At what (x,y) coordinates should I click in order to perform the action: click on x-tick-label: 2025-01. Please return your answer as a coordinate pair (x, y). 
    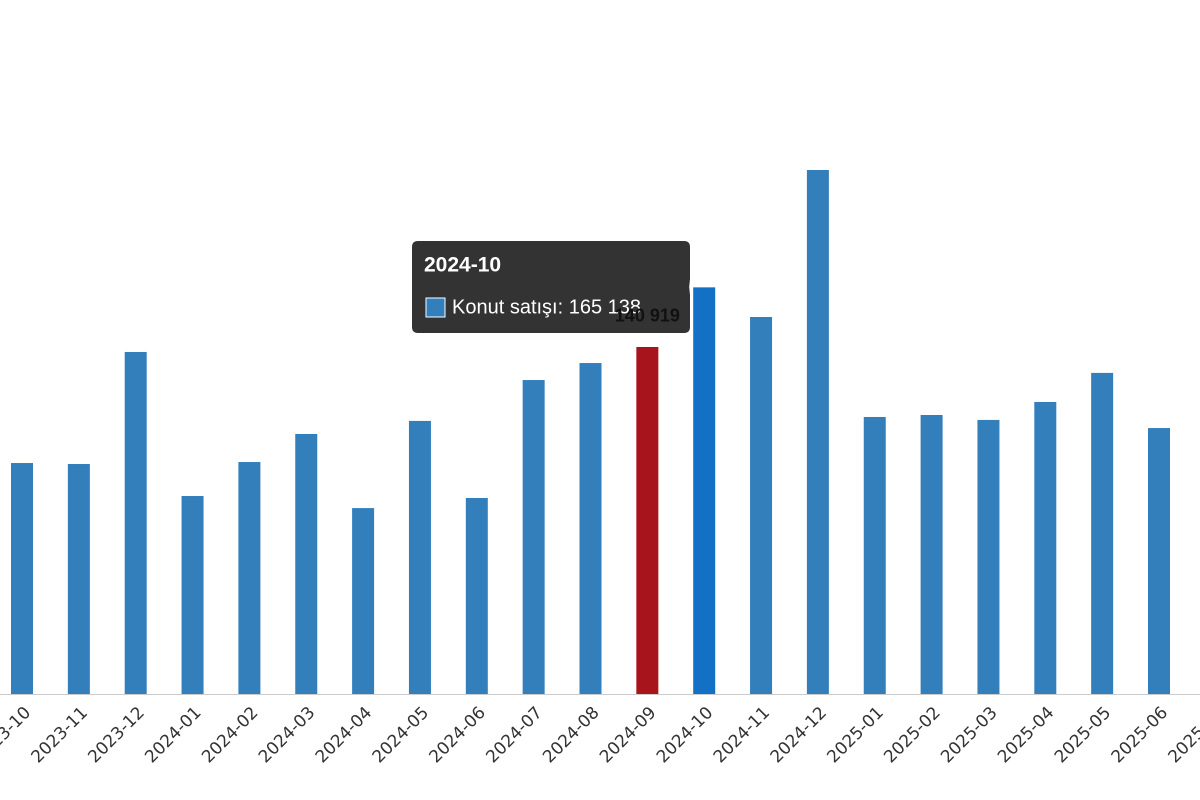
    Looking at the image, I should click on (855, 735).